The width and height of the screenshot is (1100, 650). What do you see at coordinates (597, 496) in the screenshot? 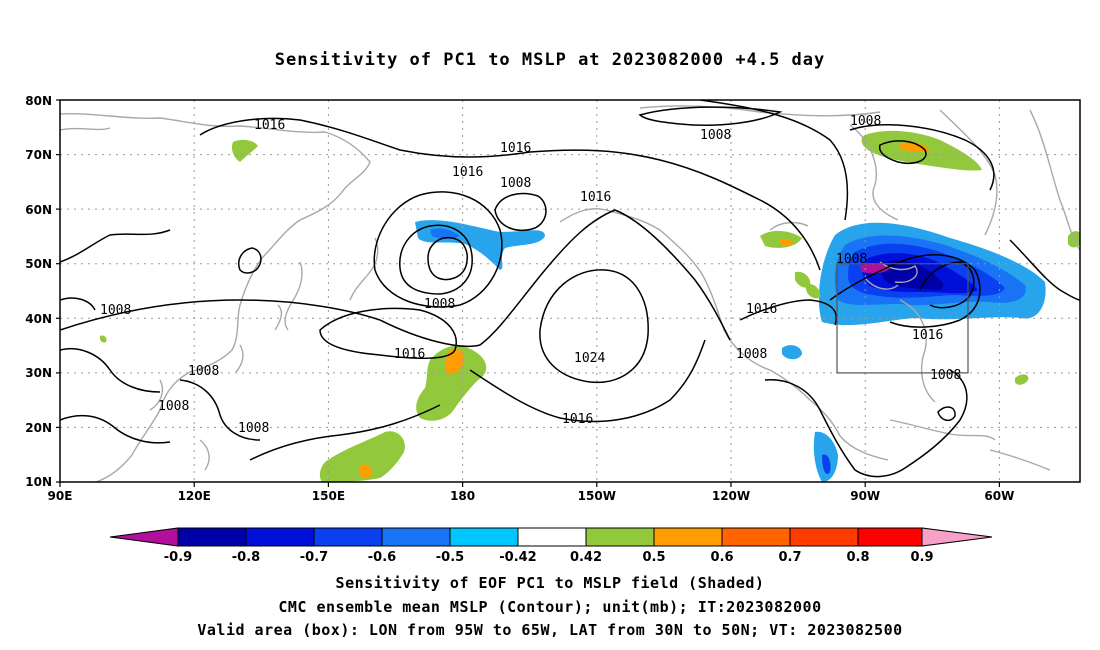
I see `lon-tick-label: 150W` at bounding box center [597, 496].